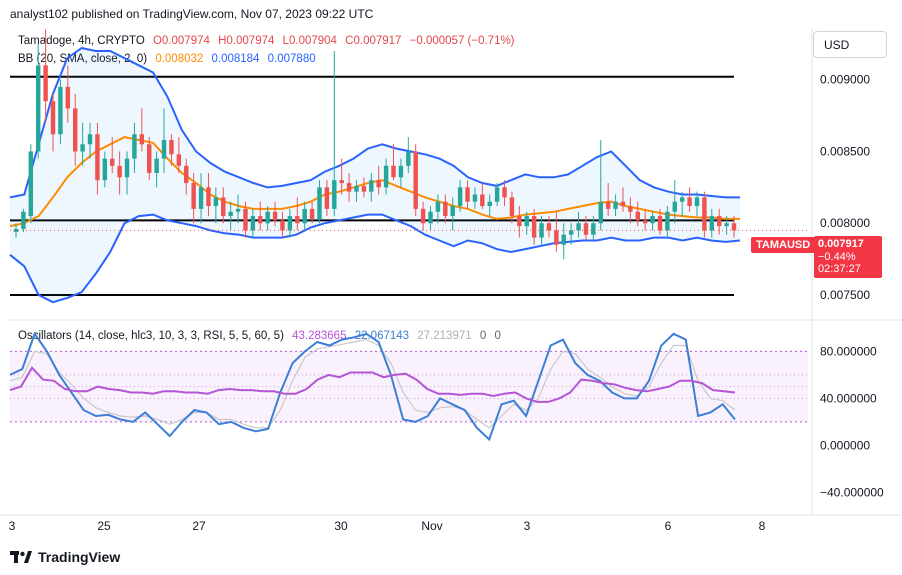  Describe the element at coordinates (199, 526) in the screenshot. I see `time-tick-label: 27` at that location.